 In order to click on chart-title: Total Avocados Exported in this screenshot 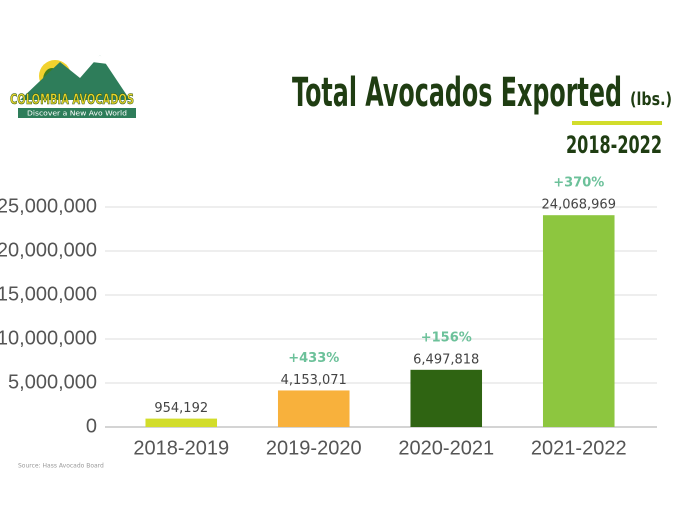, I will do `click(457, 93)`.